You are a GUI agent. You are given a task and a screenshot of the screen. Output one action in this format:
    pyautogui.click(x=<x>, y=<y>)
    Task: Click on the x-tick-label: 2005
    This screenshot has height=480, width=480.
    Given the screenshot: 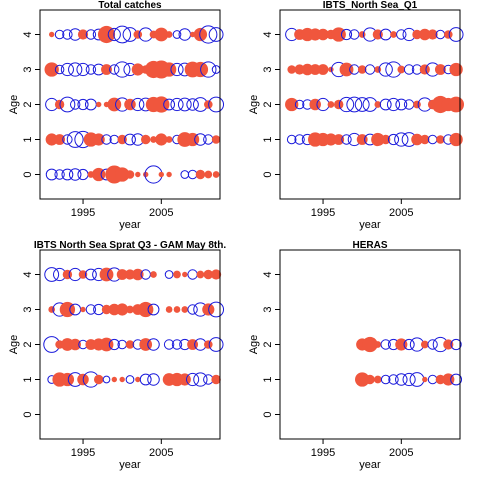 What is the action you would take?
    pyautogui.click(x=161, y=453)
    